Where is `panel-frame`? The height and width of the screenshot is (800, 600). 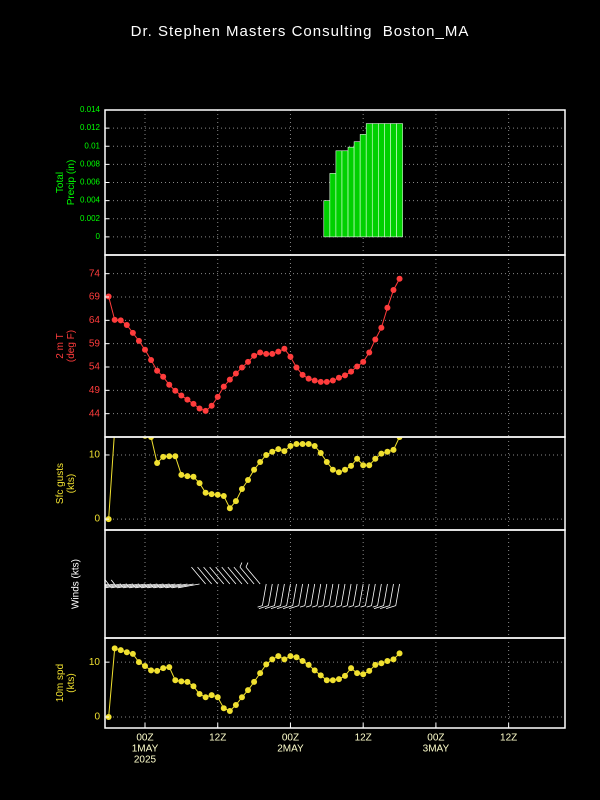 panel-frame is located at coordinates (335, 683).